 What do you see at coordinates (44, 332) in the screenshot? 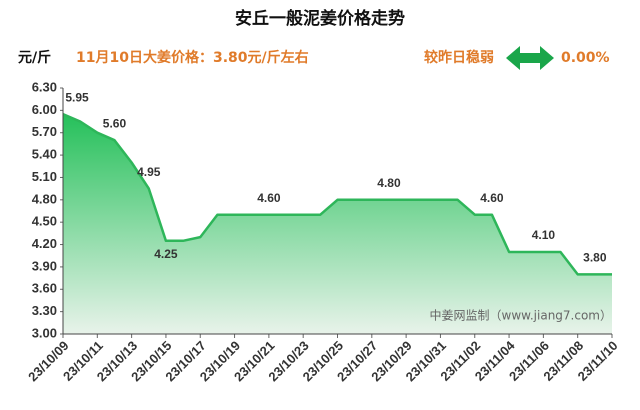
I see `y-tick-label: 3.00` at bounding box center [44, 332].